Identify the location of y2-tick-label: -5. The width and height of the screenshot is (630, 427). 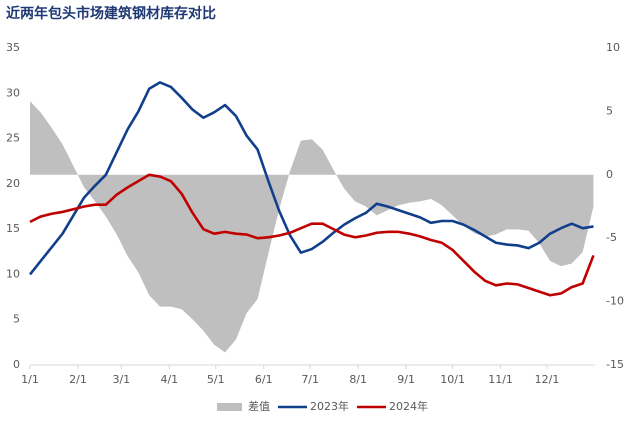
(611, 237).